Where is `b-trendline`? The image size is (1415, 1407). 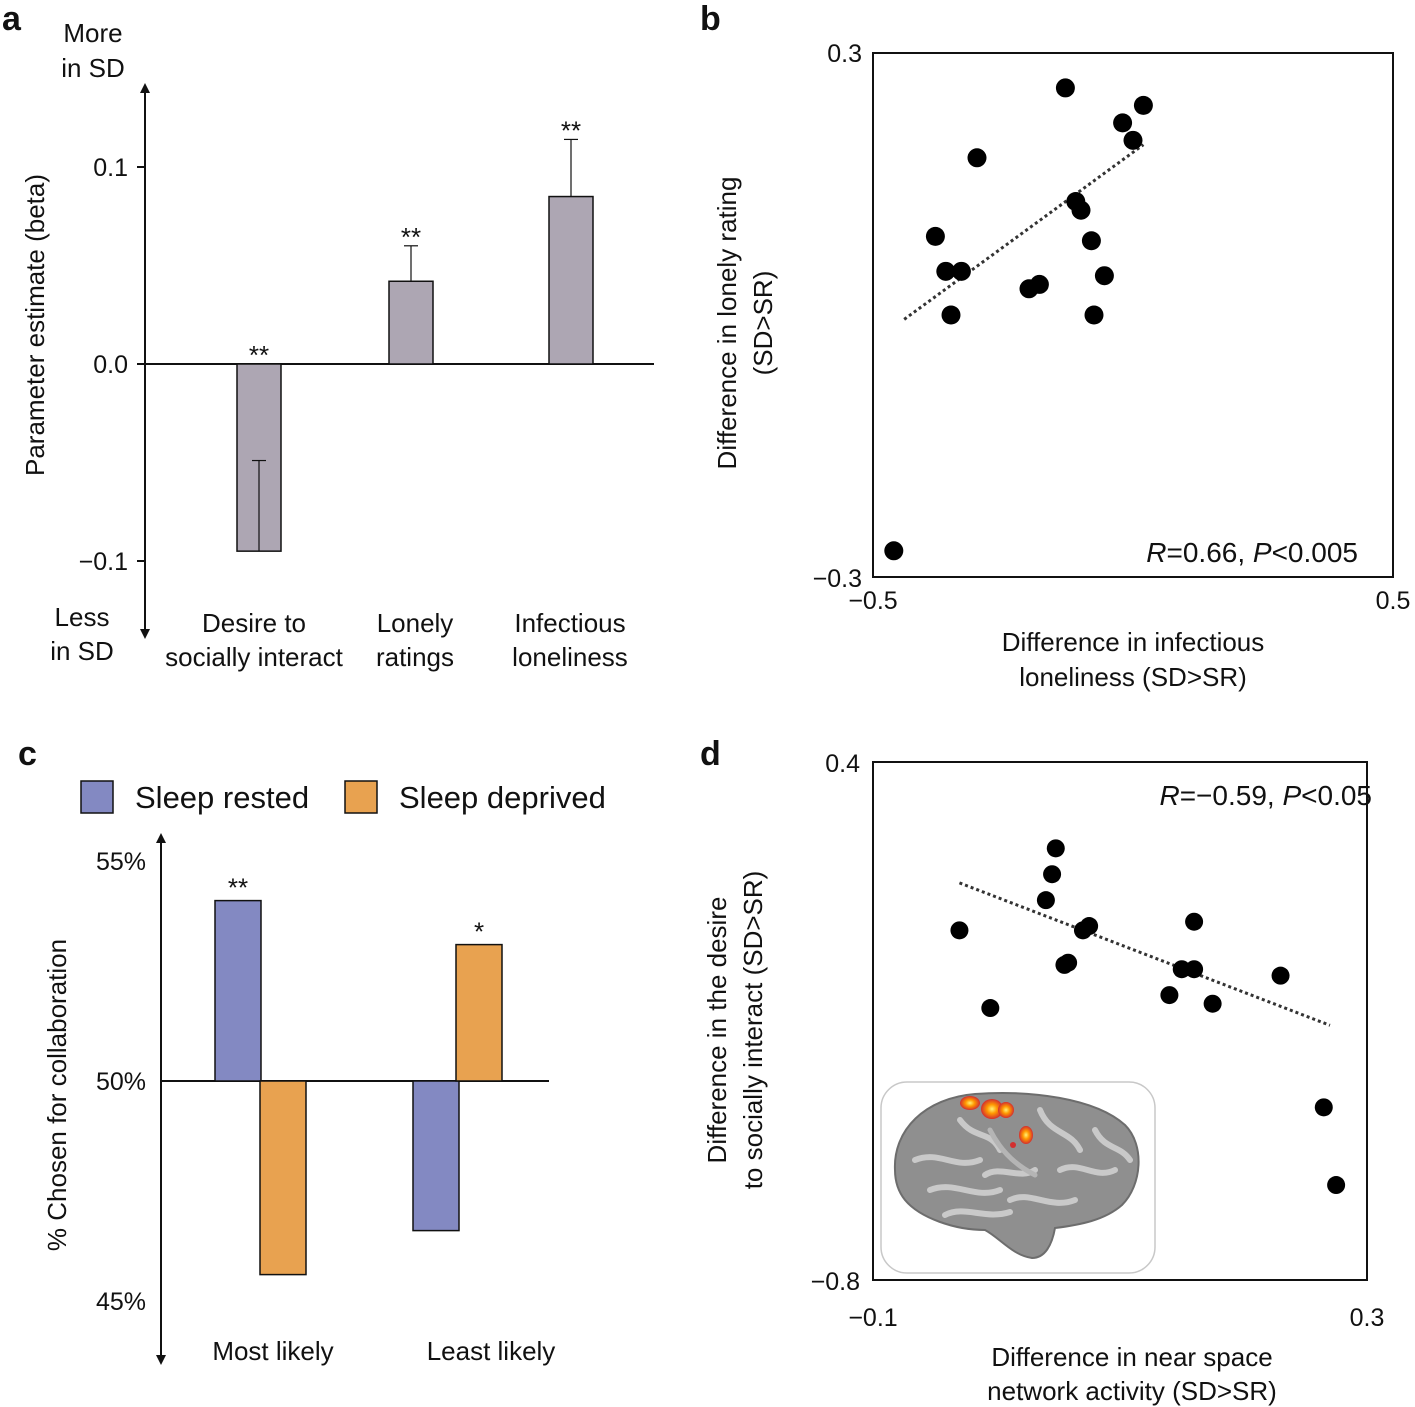
b-trendline is located at coordinates (1024, 232).